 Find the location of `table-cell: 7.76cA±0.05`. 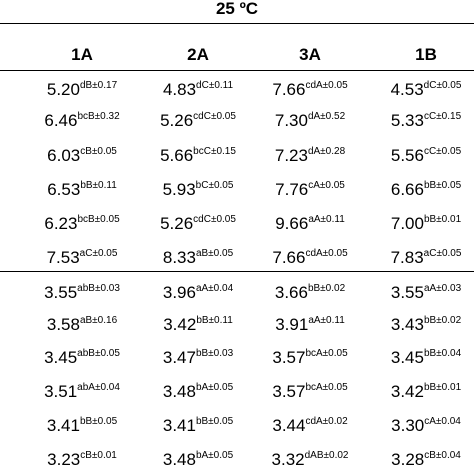

table-cell: 7.76cA±0.05 is located at coordinates (310, 190).